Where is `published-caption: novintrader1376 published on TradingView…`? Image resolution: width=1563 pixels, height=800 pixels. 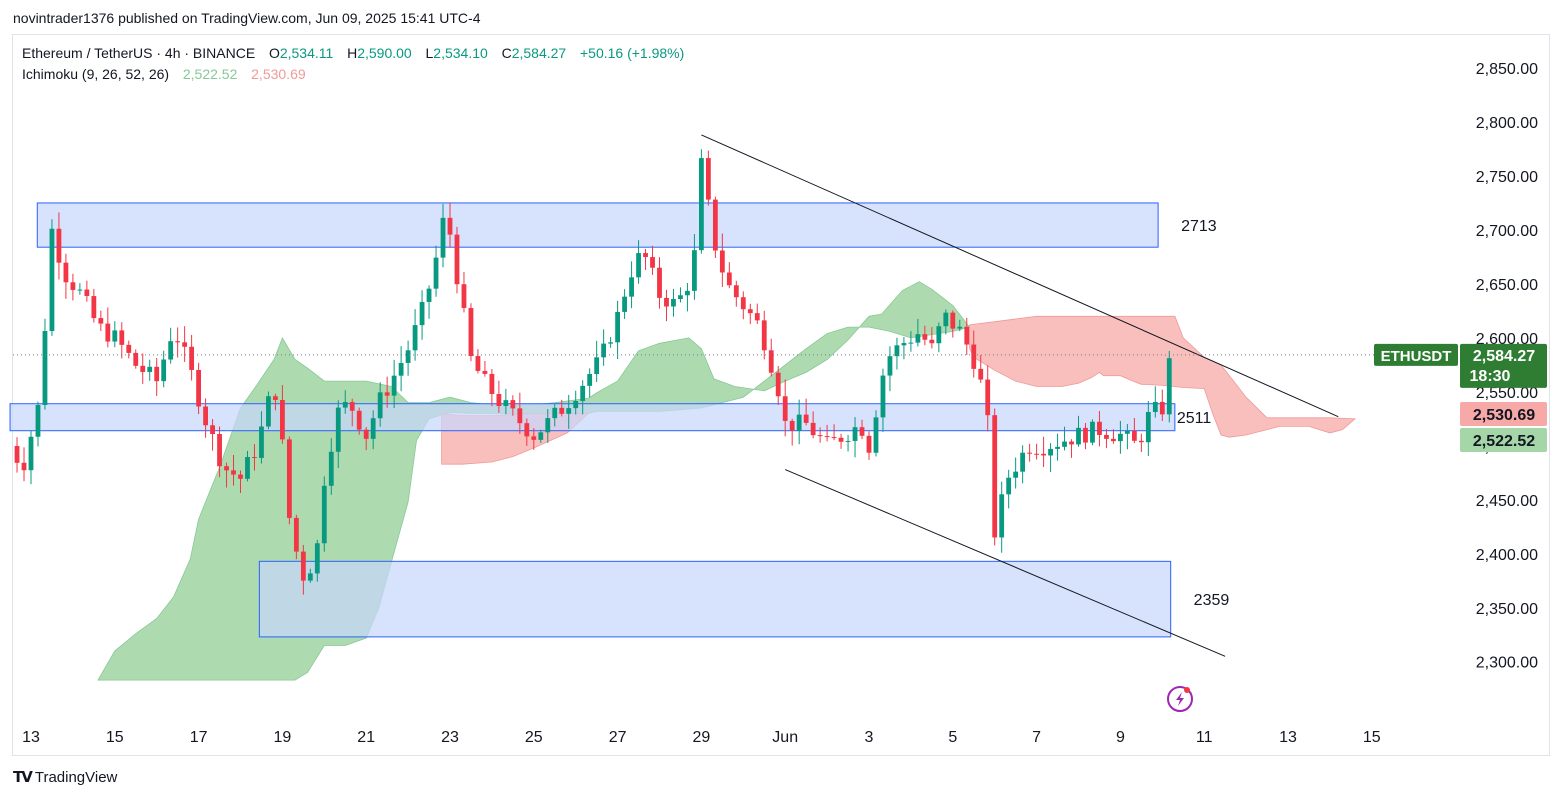
published-caption: novintrader1376 published on TradingView… is located at coordinates (247, 18).